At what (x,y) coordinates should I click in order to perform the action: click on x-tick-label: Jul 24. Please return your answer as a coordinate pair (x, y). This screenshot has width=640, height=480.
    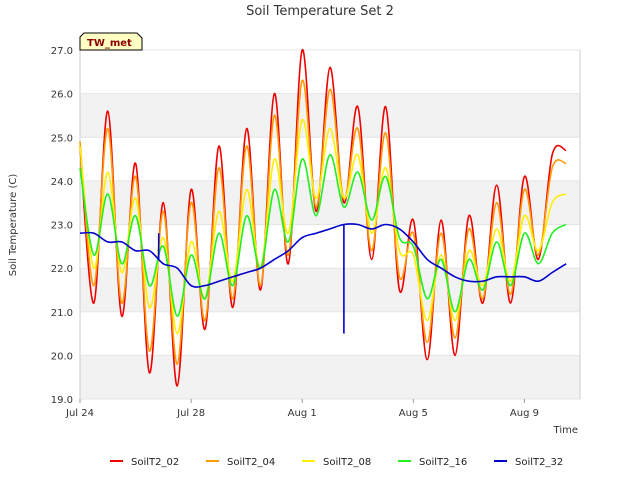
    Looking at the image, I should click on (79, 413).